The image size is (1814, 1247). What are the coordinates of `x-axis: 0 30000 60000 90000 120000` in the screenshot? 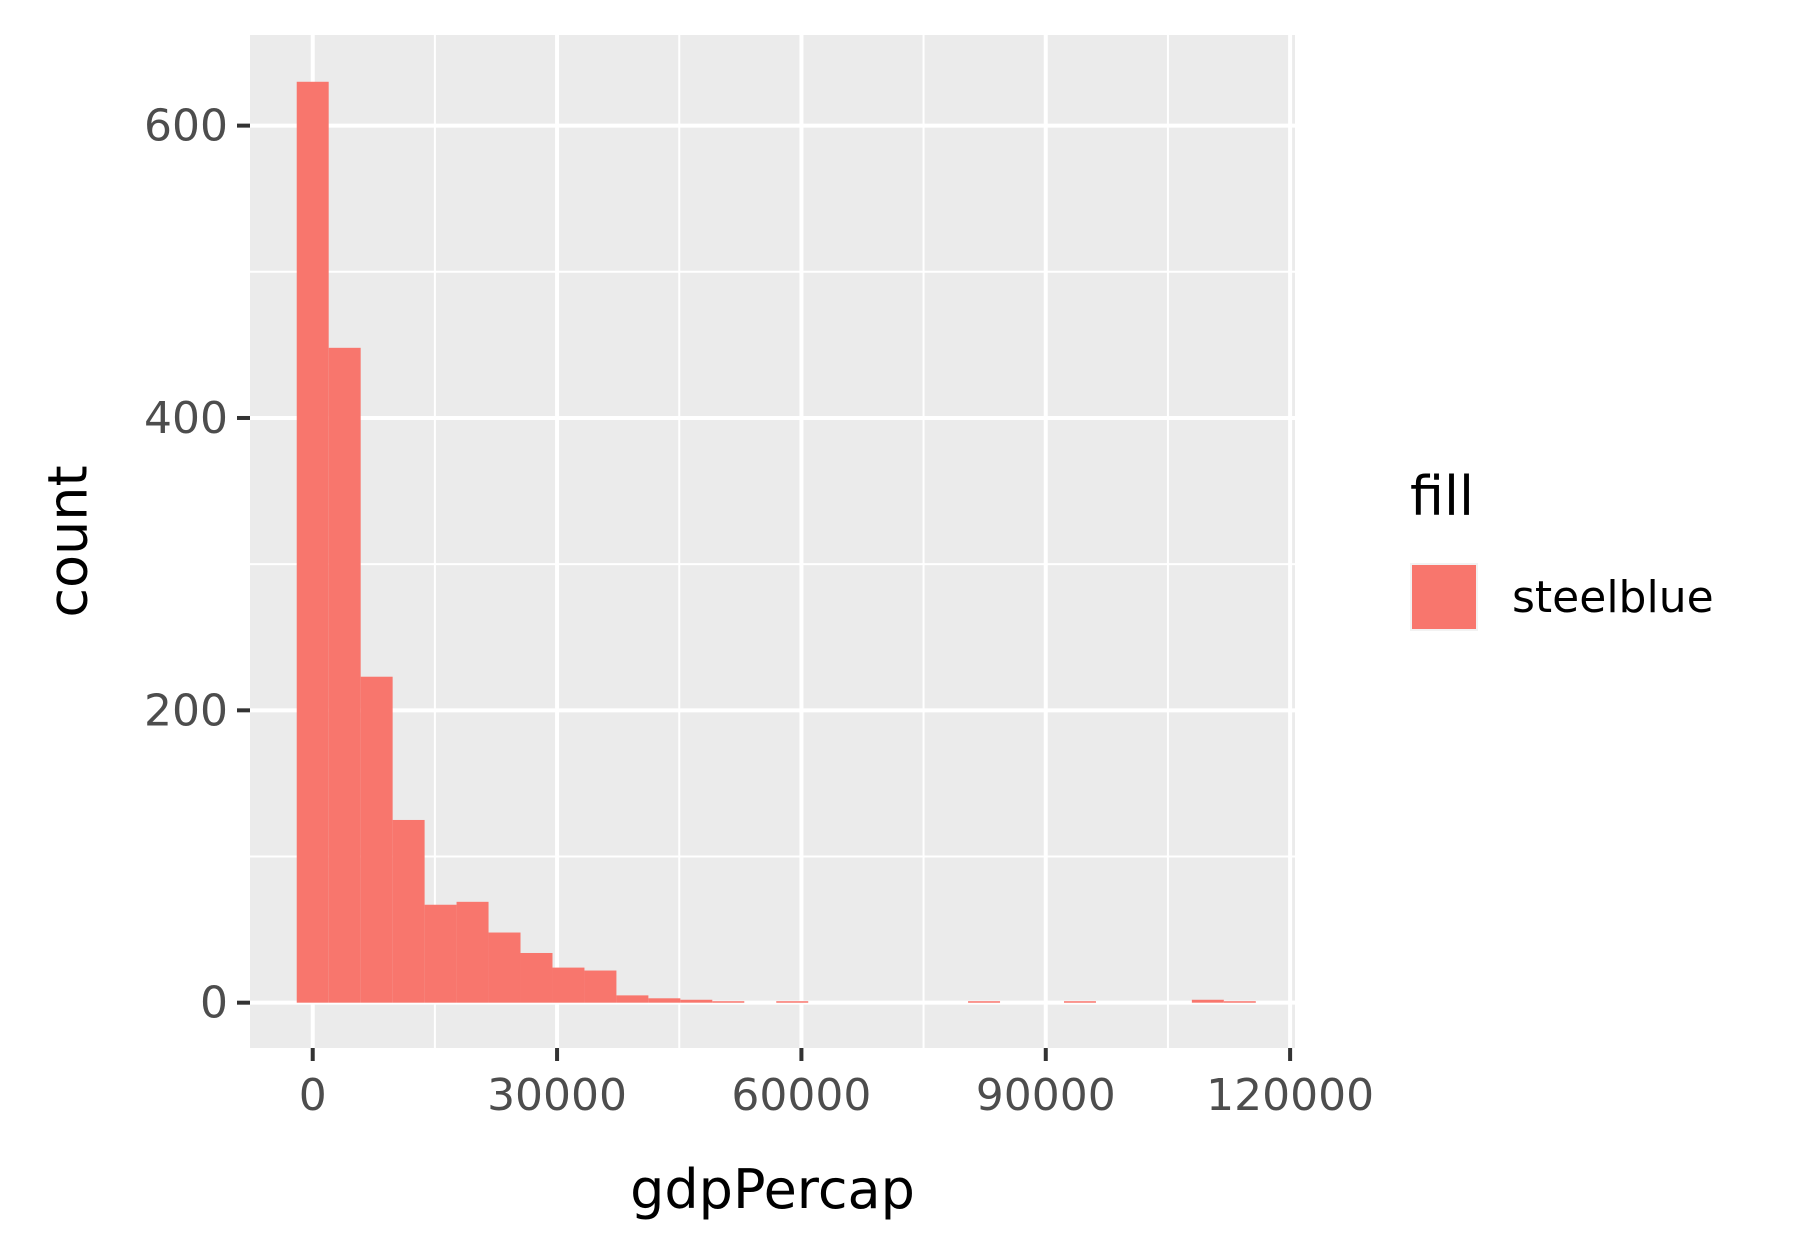 It's located at (836, 1084).